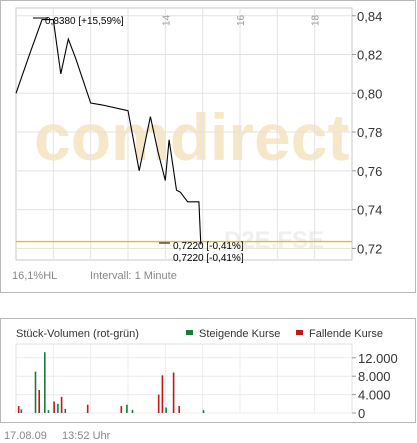  I want to click on price-y-ticks: 0,84 0,82 0,80 0,78 0,76 0,74 0,72, so click(367, 132).